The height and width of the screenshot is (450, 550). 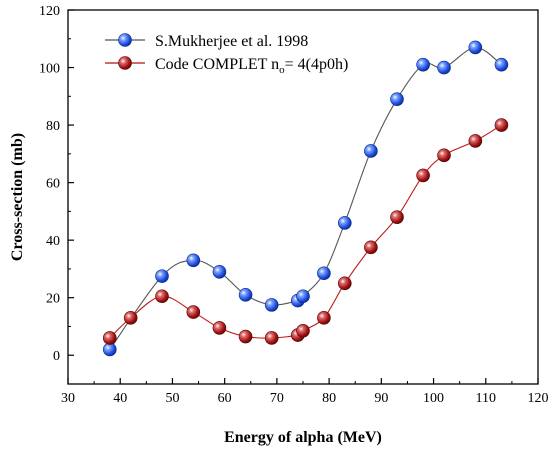 I want to click on y-tick-label: 60, so click(x=53, y=184).